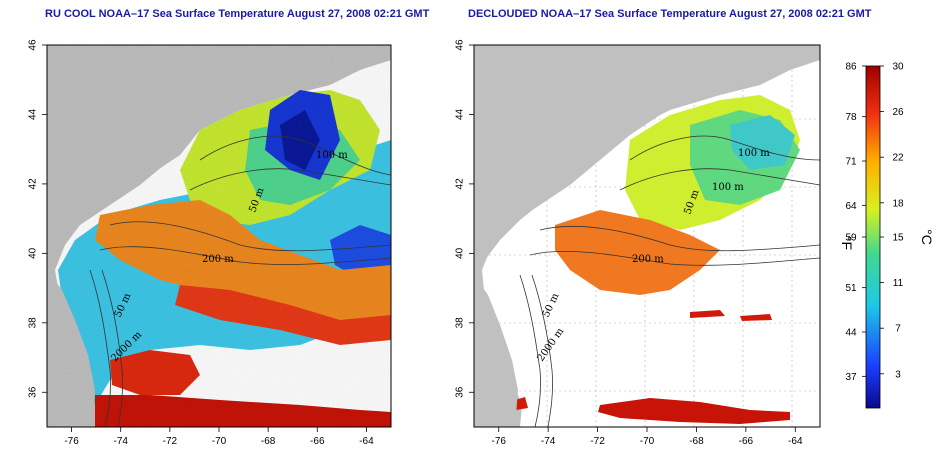 Image resolution: width=950 pixels, height=475 pixels. I want to click on right-label-100m-a: 100 m, so click(754, 153).